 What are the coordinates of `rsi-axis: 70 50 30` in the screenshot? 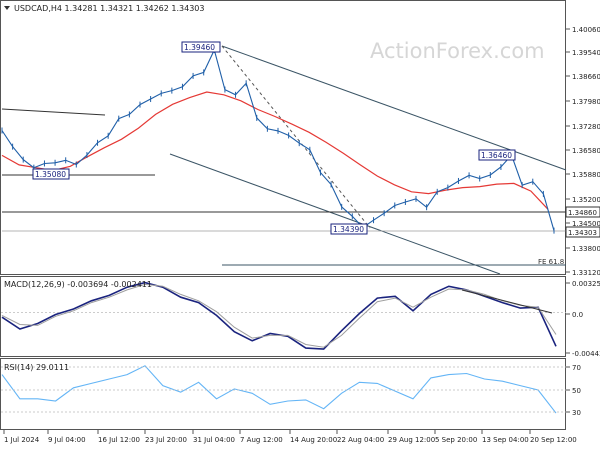 It's located at (291, 390).